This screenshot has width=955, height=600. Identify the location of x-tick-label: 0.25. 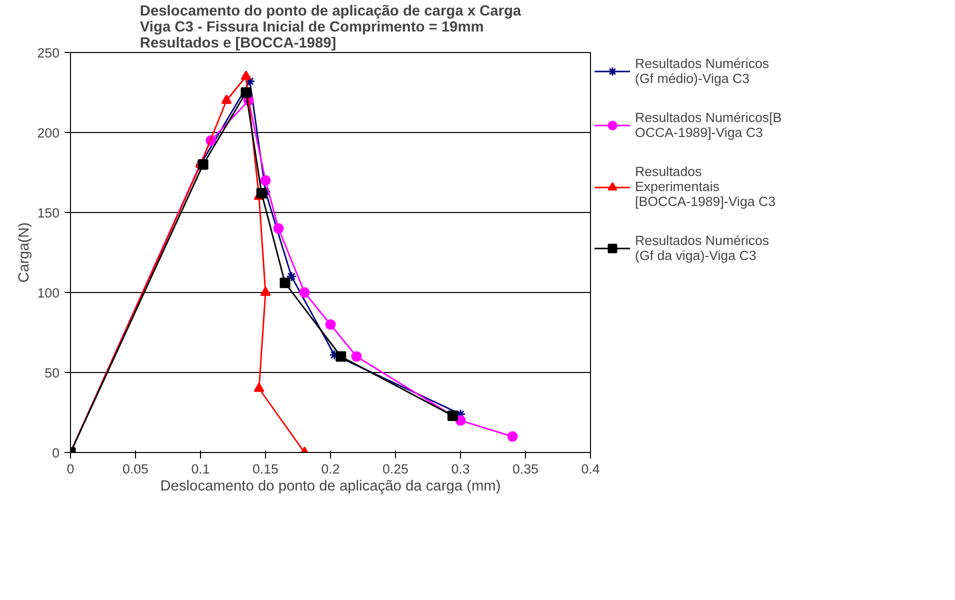
(395, 469).